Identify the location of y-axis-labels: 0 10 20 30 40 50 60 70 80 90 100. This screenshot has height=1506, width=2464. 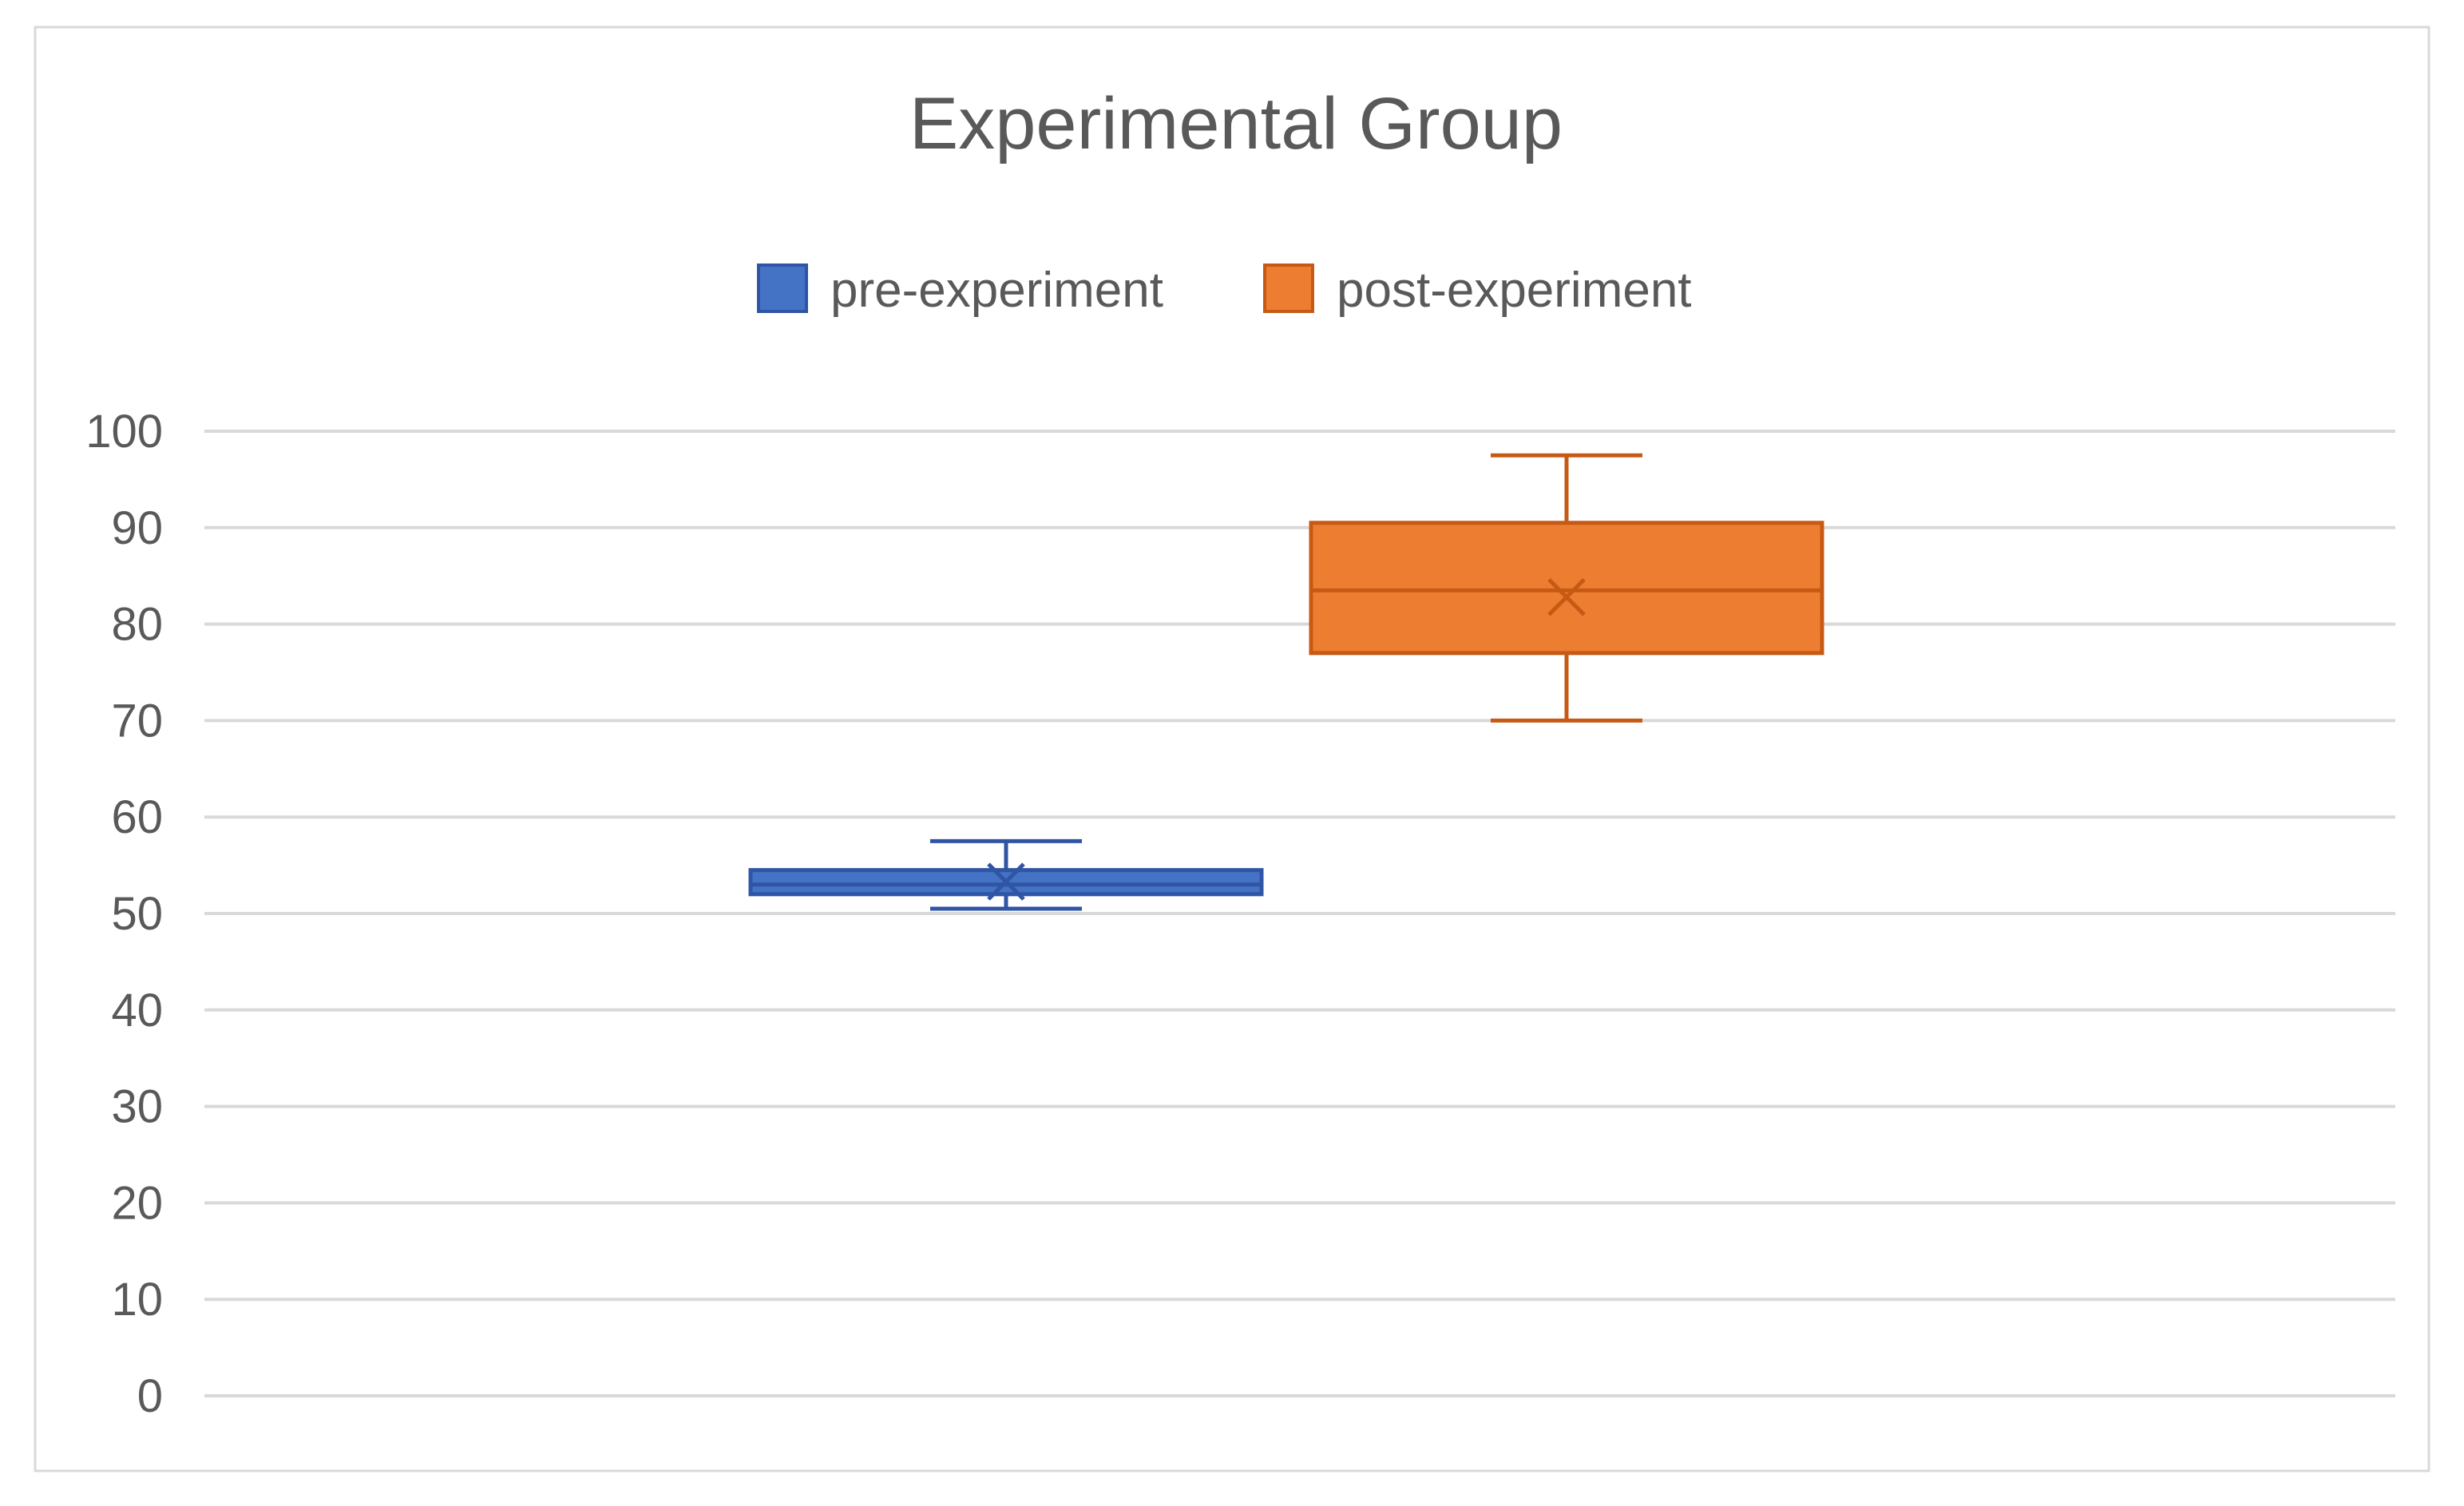
(124, 914).